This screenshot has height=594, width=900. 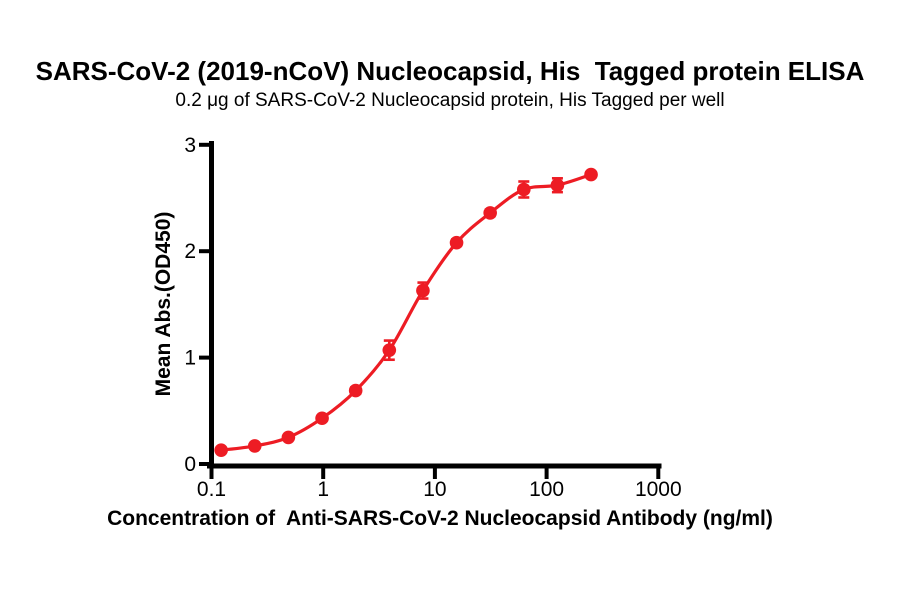 What do you see at coordinates (190, 251) in the screenshot?
I see `y-tick-label: 2` at bounding box center [190, 251].